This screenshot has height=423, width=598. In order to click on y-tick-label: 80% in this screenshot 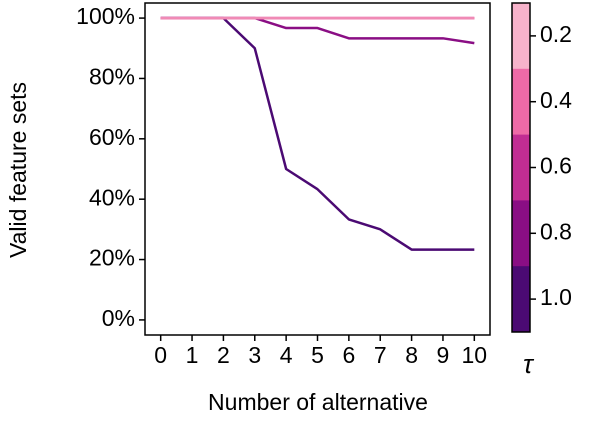, I will do `click(112, 77)`.